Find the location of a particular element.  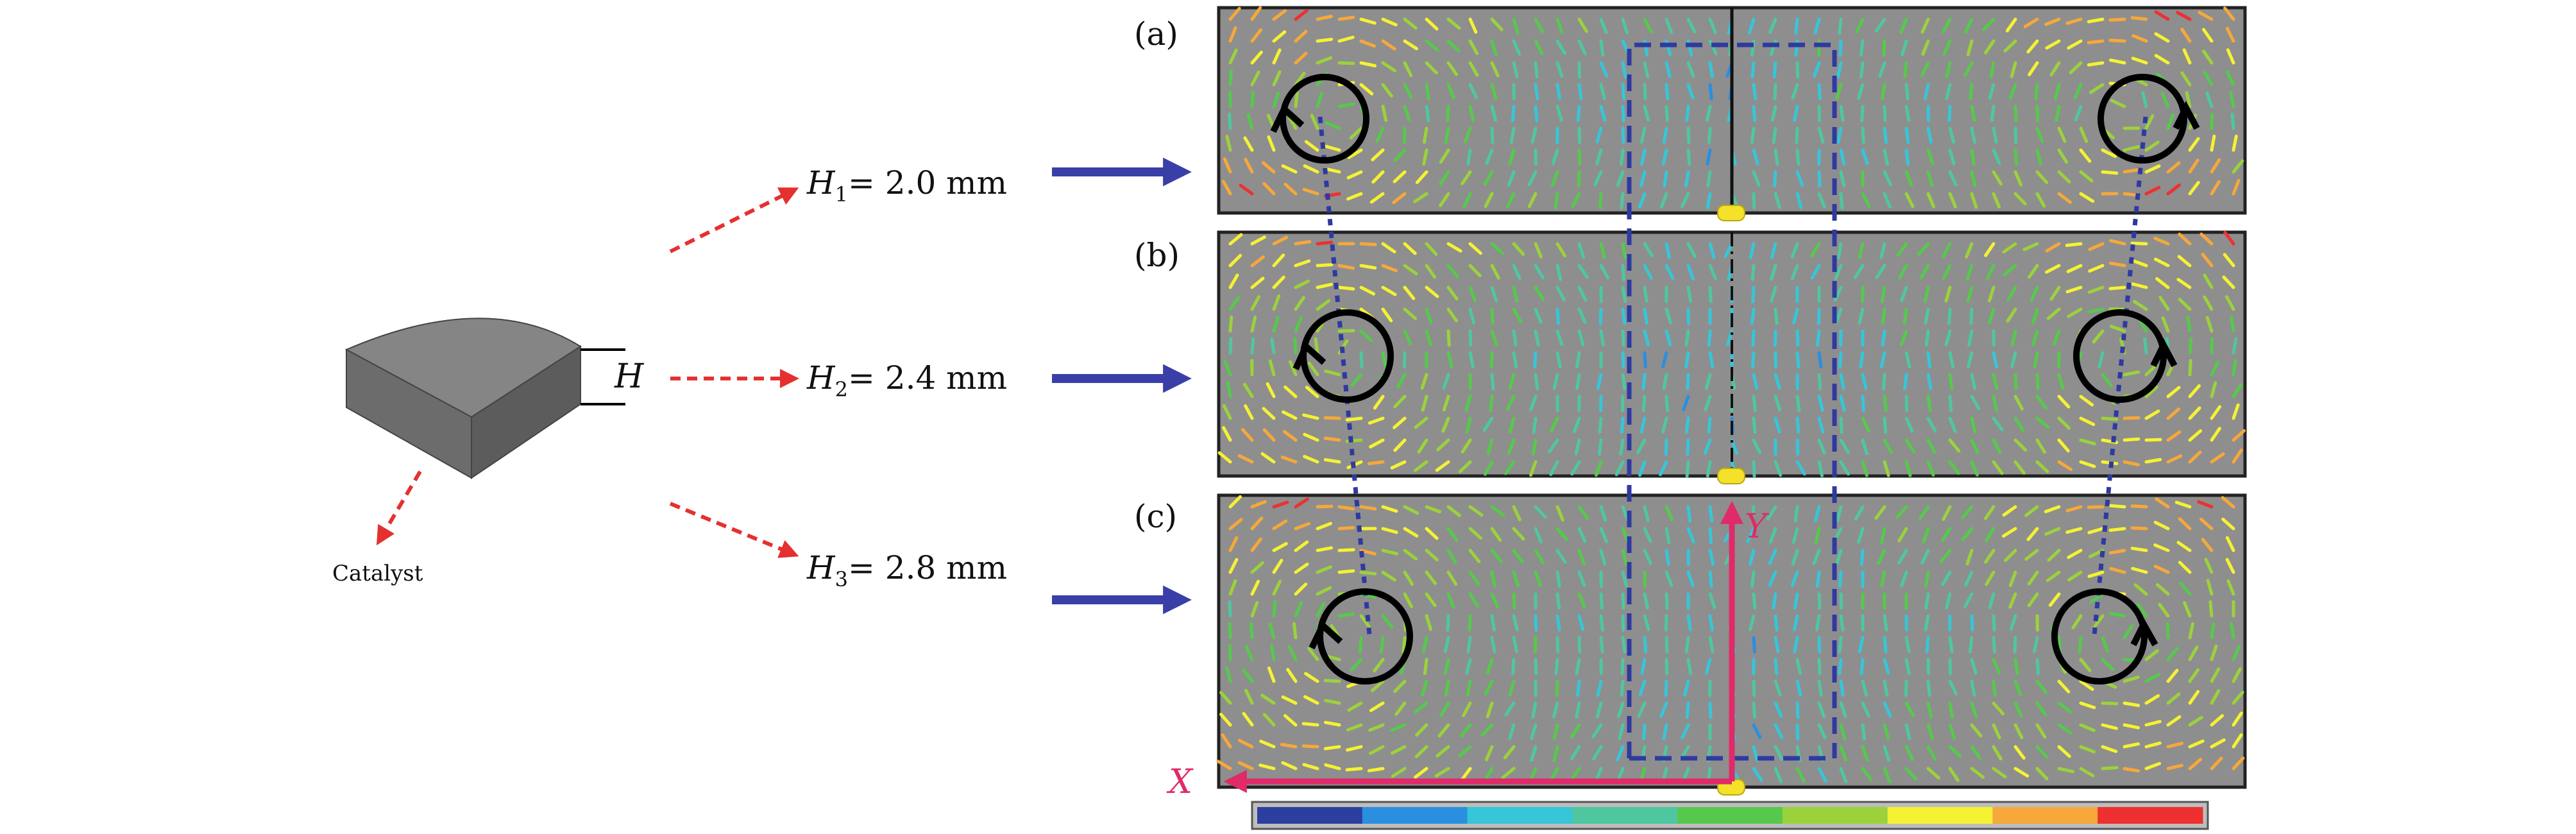

colorbar-segment is located at coordinates (2150, 815).